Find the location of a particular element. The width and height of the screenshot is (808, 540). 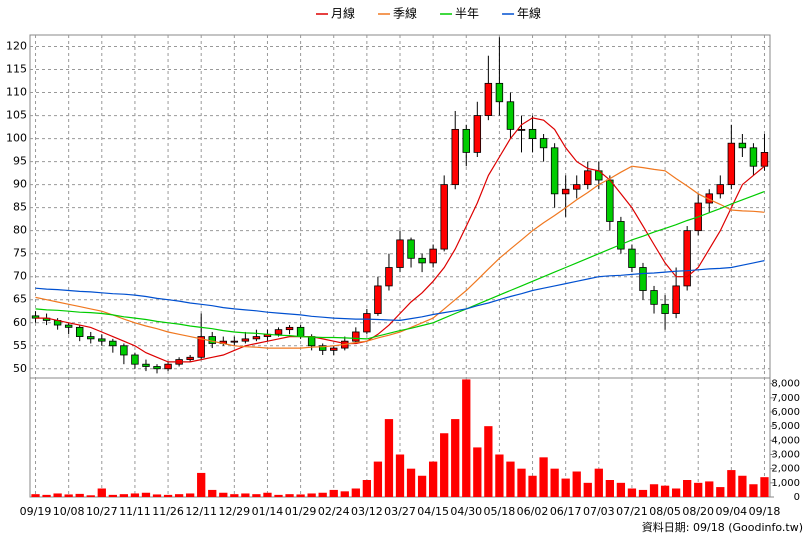

x-tick-label: 11/26 is located at coordinates (168, 511).